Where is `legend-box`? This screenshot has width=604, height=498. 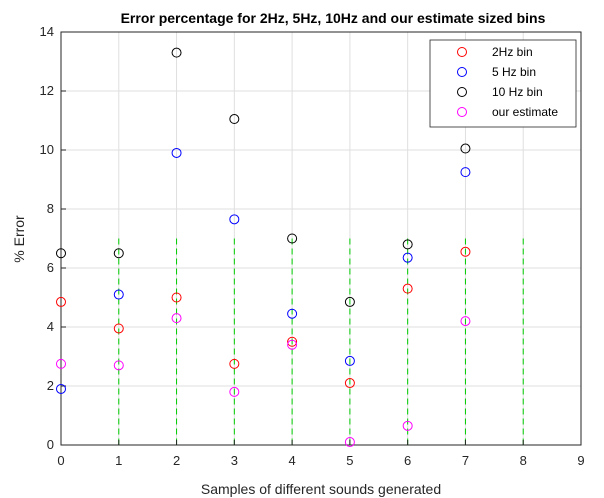 legend-box is located at coordinates (503, 83).